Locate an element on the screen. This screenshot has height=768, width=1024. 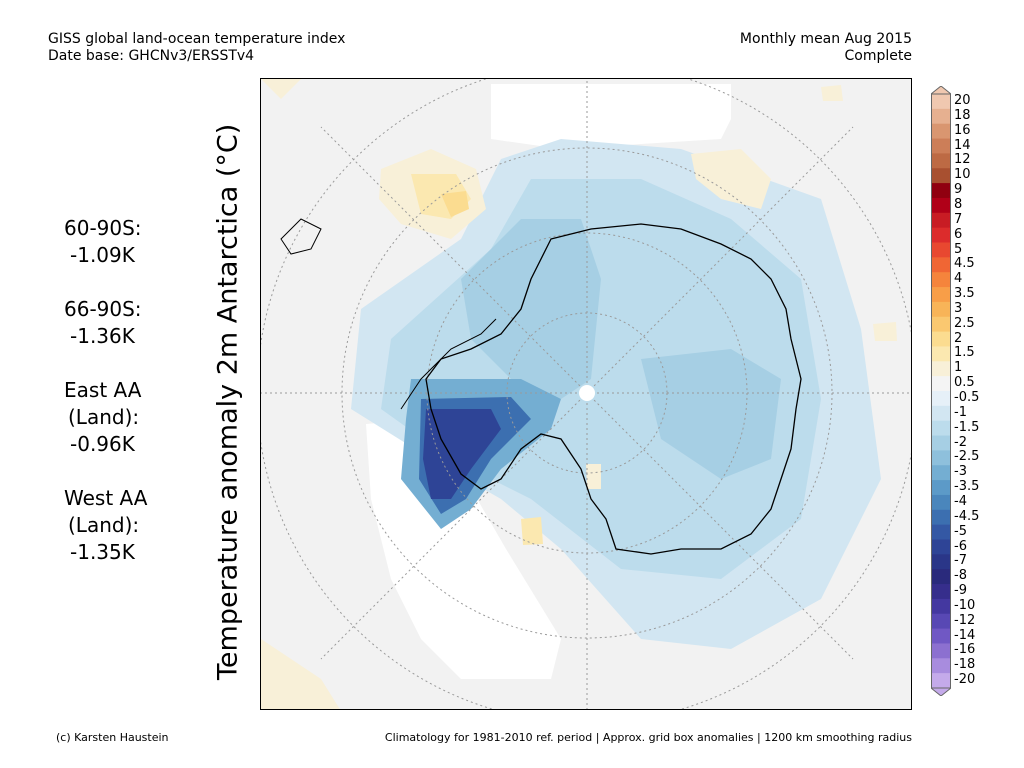
stat-66-90s: 66-90S: -1.36K is located at coordinates (103, 323).